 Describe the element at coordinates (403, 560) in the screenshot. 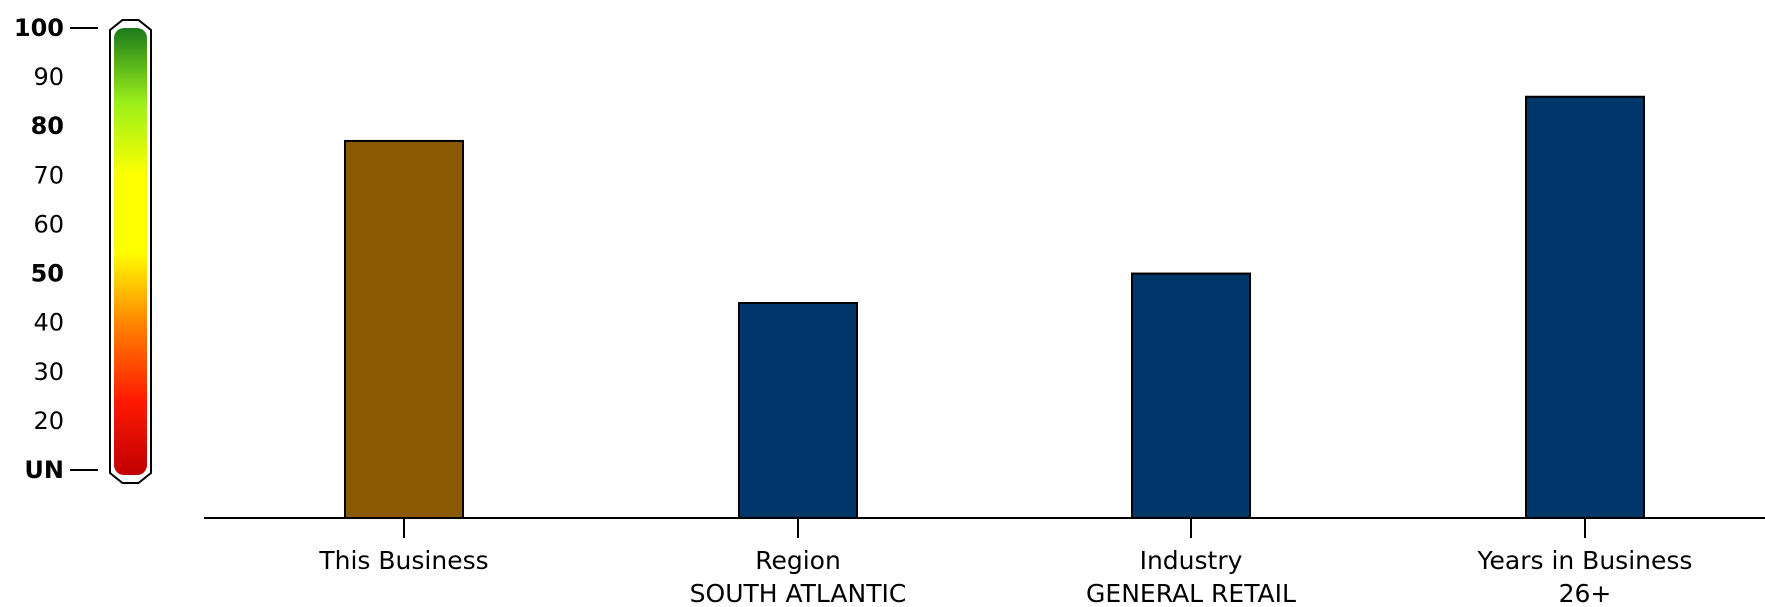

I see `category-label: This Business` at that location.